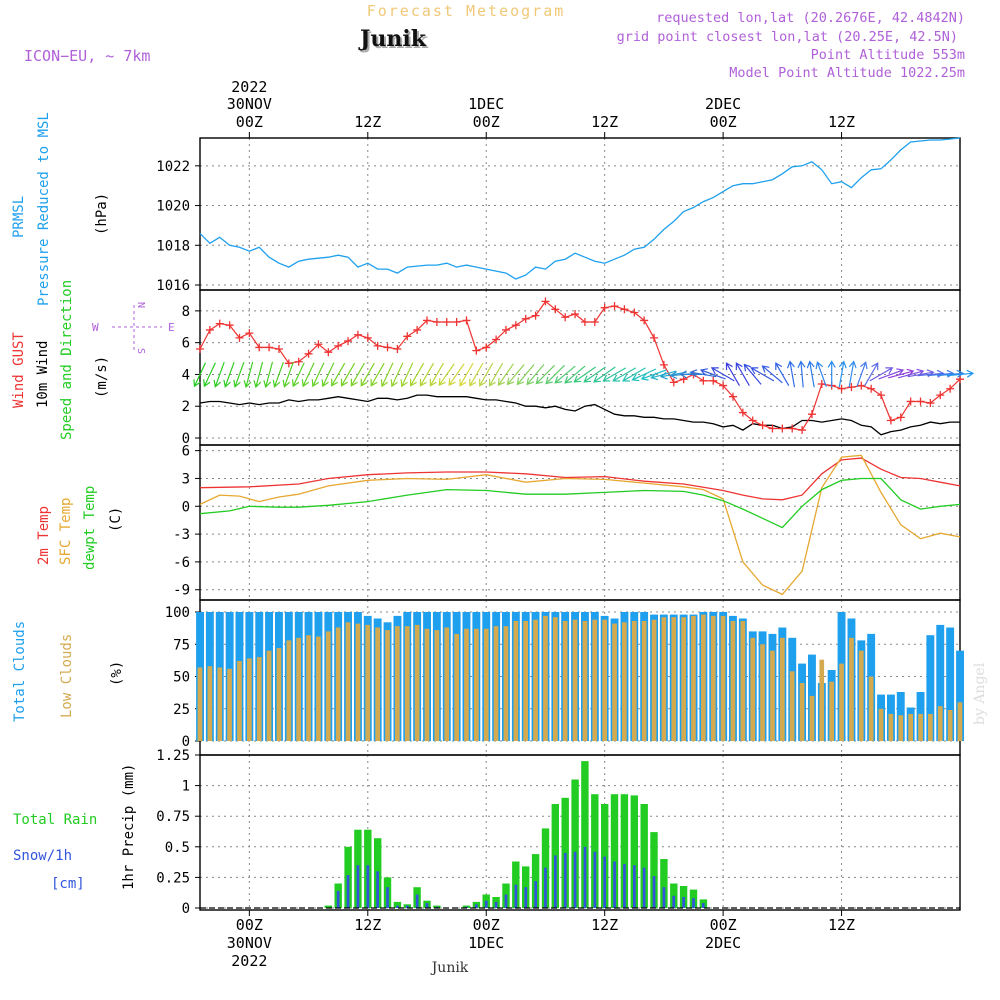  I want to click on wind-label: 10m Wind, so click(43, 374).